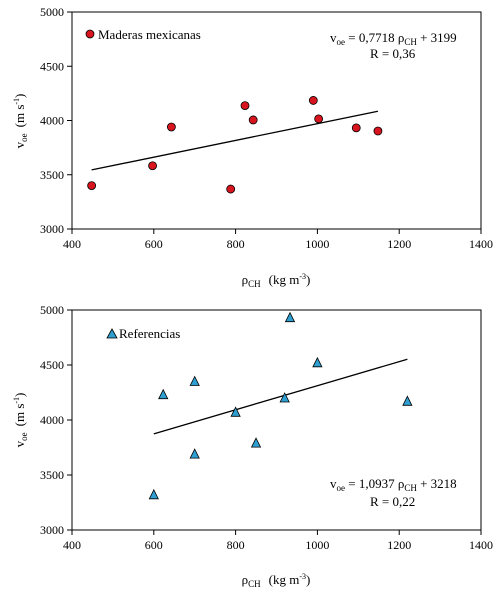 This screenshot has height=596, width=499. I want to click on data-points, so click(235, 145).